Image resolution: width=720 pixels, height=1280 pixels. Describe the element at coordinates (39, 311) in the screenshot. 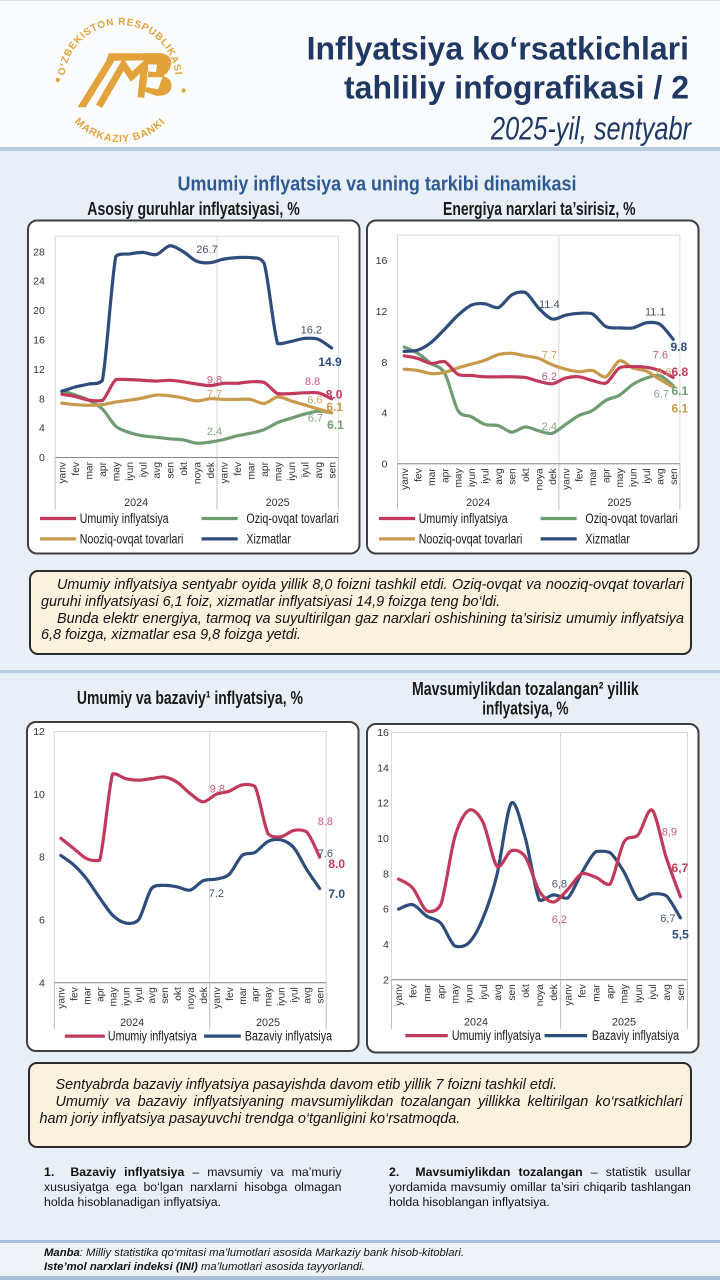

I see `svg-text: 20` at that location.